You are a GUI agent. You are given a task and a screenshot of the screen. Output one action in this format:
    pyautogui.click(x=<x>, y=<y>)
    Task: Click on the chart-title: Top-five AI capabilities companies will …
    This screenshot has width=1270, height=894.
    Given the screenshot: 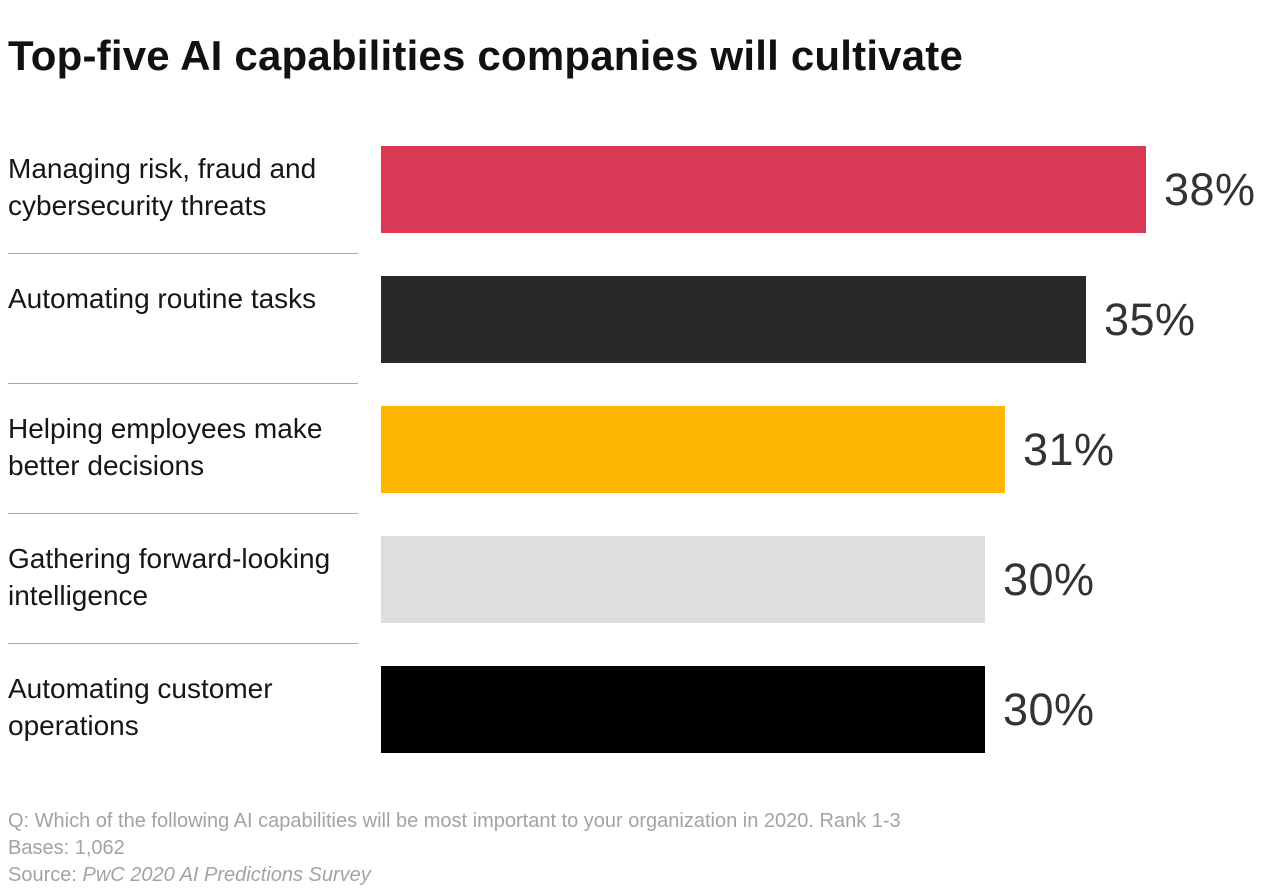 What is the action you would take?
    pyautogui.click(x=486, y=55)
    